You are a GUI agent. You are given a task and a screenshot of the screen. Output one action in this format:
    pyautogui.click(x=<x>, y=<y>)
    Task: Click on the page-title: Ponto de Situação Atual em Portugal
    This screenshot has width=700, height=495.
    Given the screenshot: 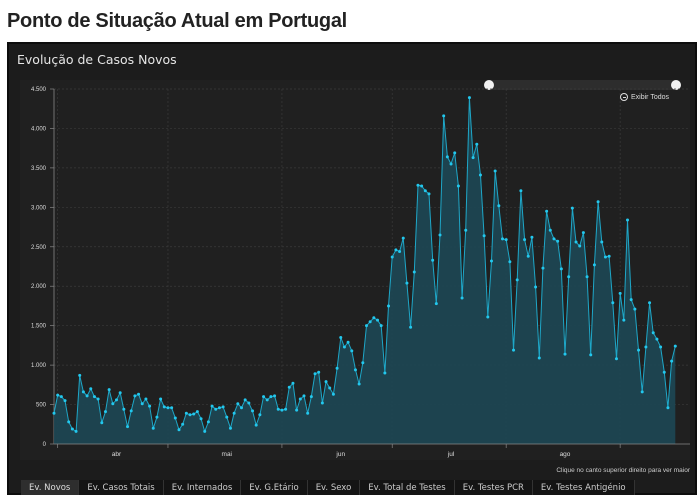 What is the action you would take?
    pyautogui.click(x=177, y=21)
    